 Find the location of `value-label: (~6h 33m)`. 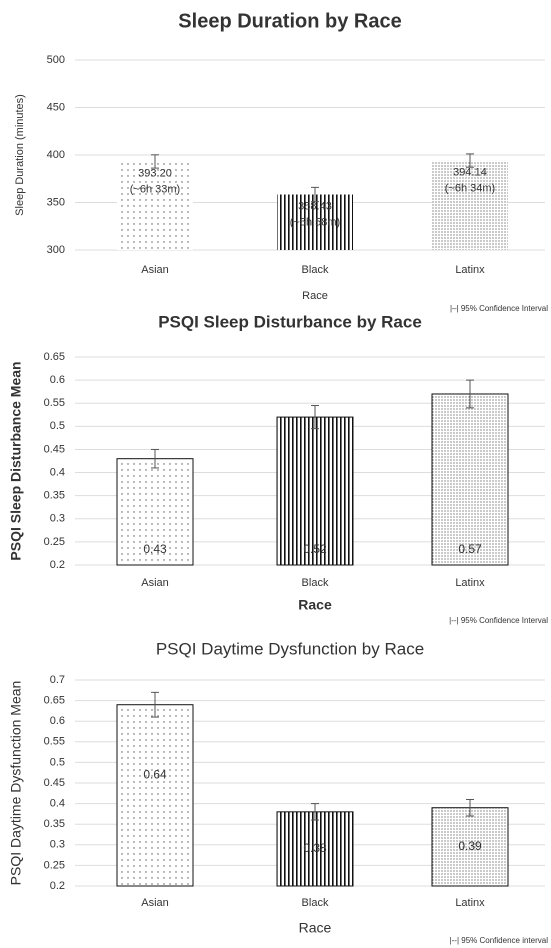

value-label: (~6h 33m) is located at coordinates (155, 189).